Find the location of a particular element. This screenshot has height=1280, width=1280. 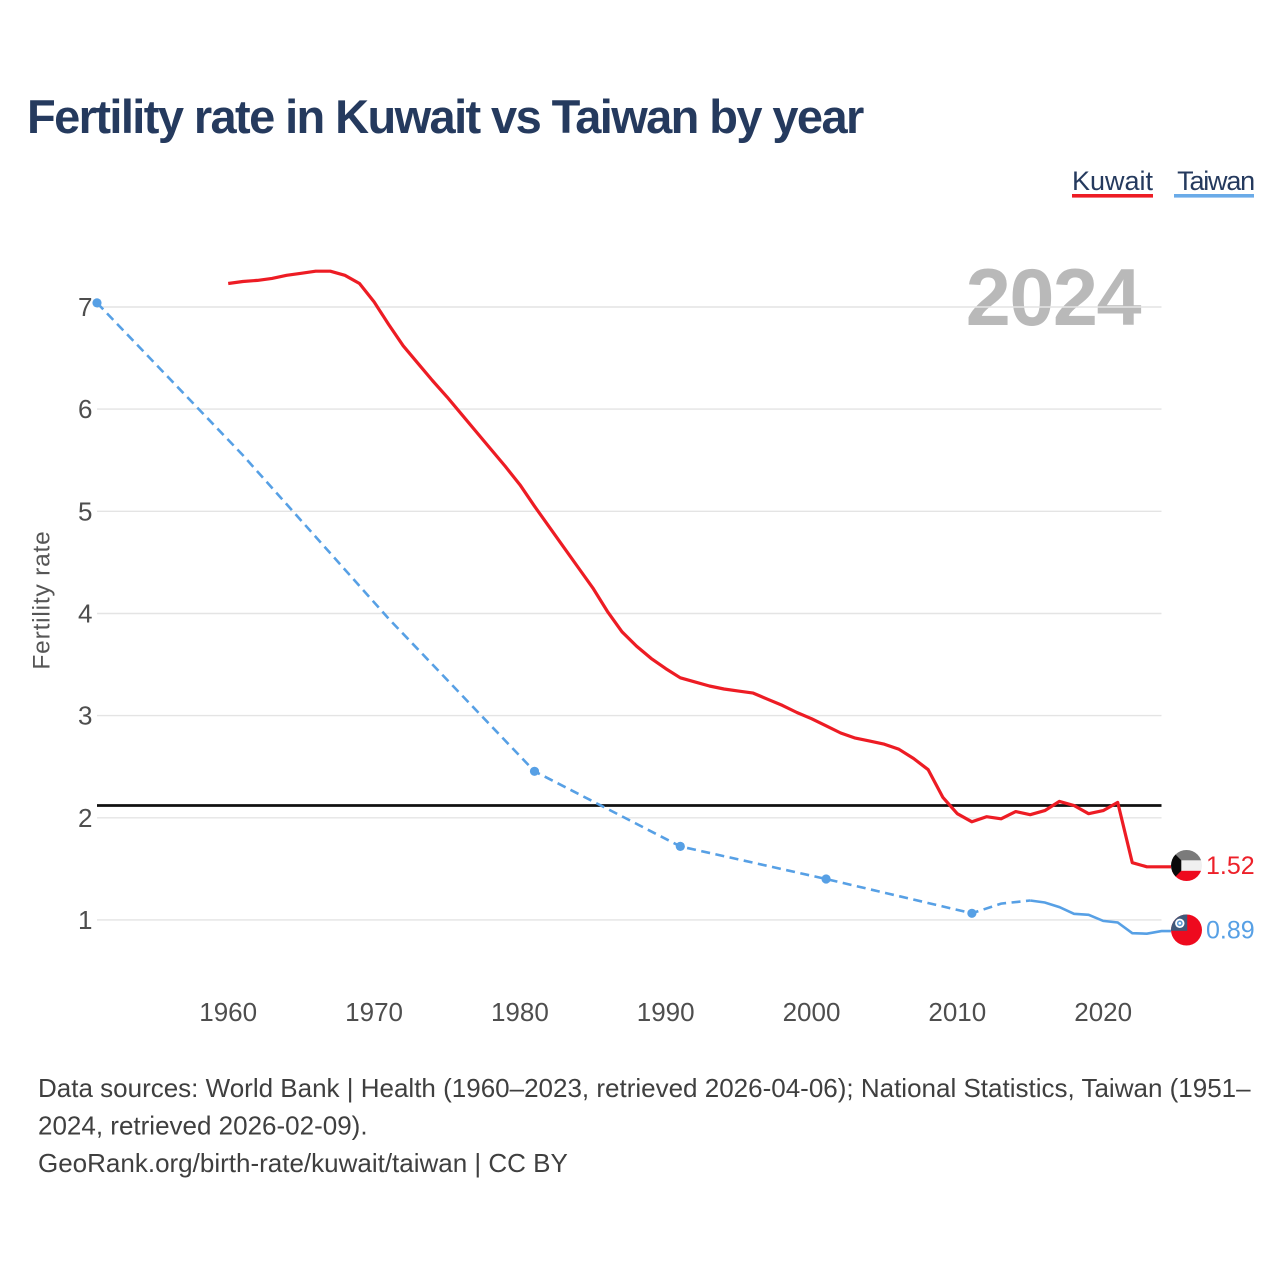

svg-text: 1990 is located at coordinates (666, 1012).